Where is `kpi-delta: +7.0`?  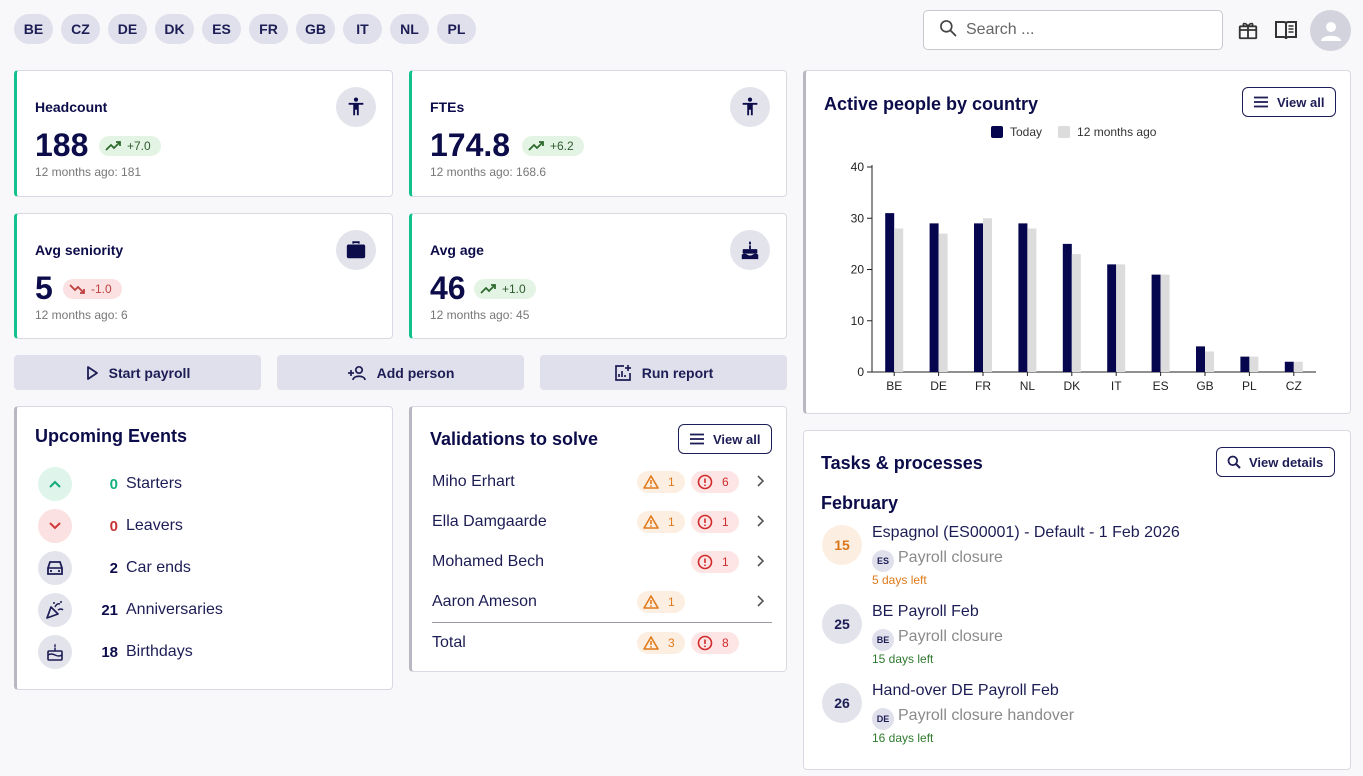 kpi-delta: +7.0 is located at coordinates (130, 146).